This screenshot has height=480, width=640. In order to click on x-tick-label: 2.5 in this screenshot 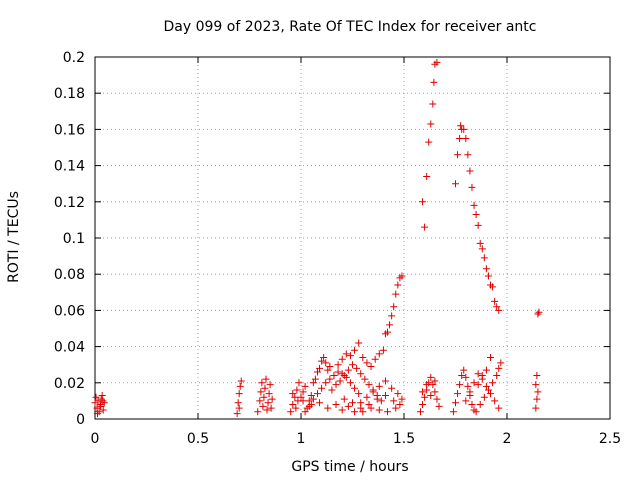, I will do `click(610, 439)`.